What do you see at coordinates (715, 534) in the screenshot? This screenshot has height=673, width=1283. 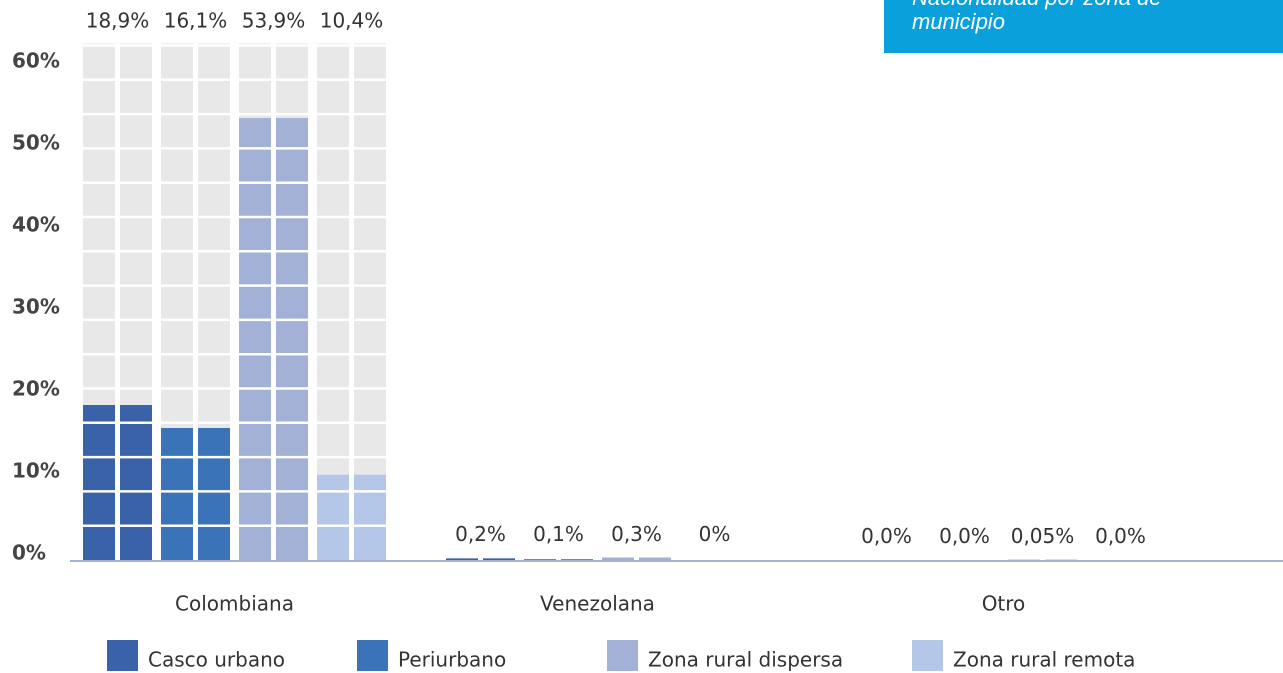 I see `value-label: 0%` at bounding box center [715, 534].